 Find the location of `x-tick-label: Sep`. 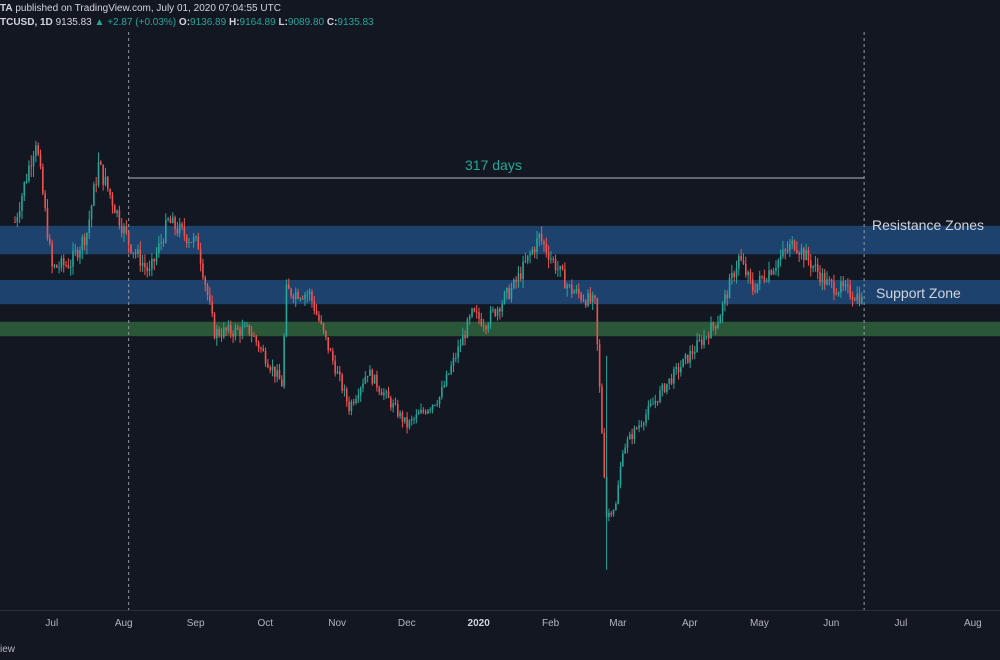

x-tick-label: Sep is located at coordinates (196, 623).